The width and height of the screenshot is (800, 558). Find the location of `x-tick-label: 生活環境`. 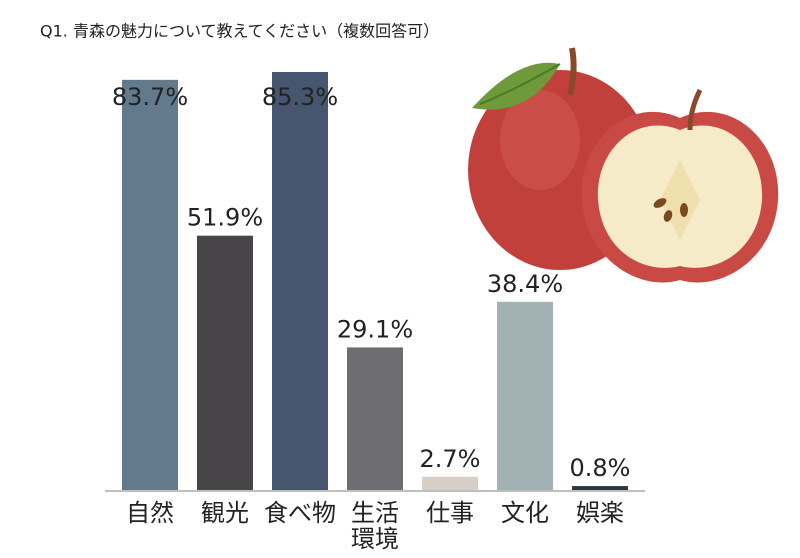

x-tick-label: 生活環境 is located at coordinates (375, 526).